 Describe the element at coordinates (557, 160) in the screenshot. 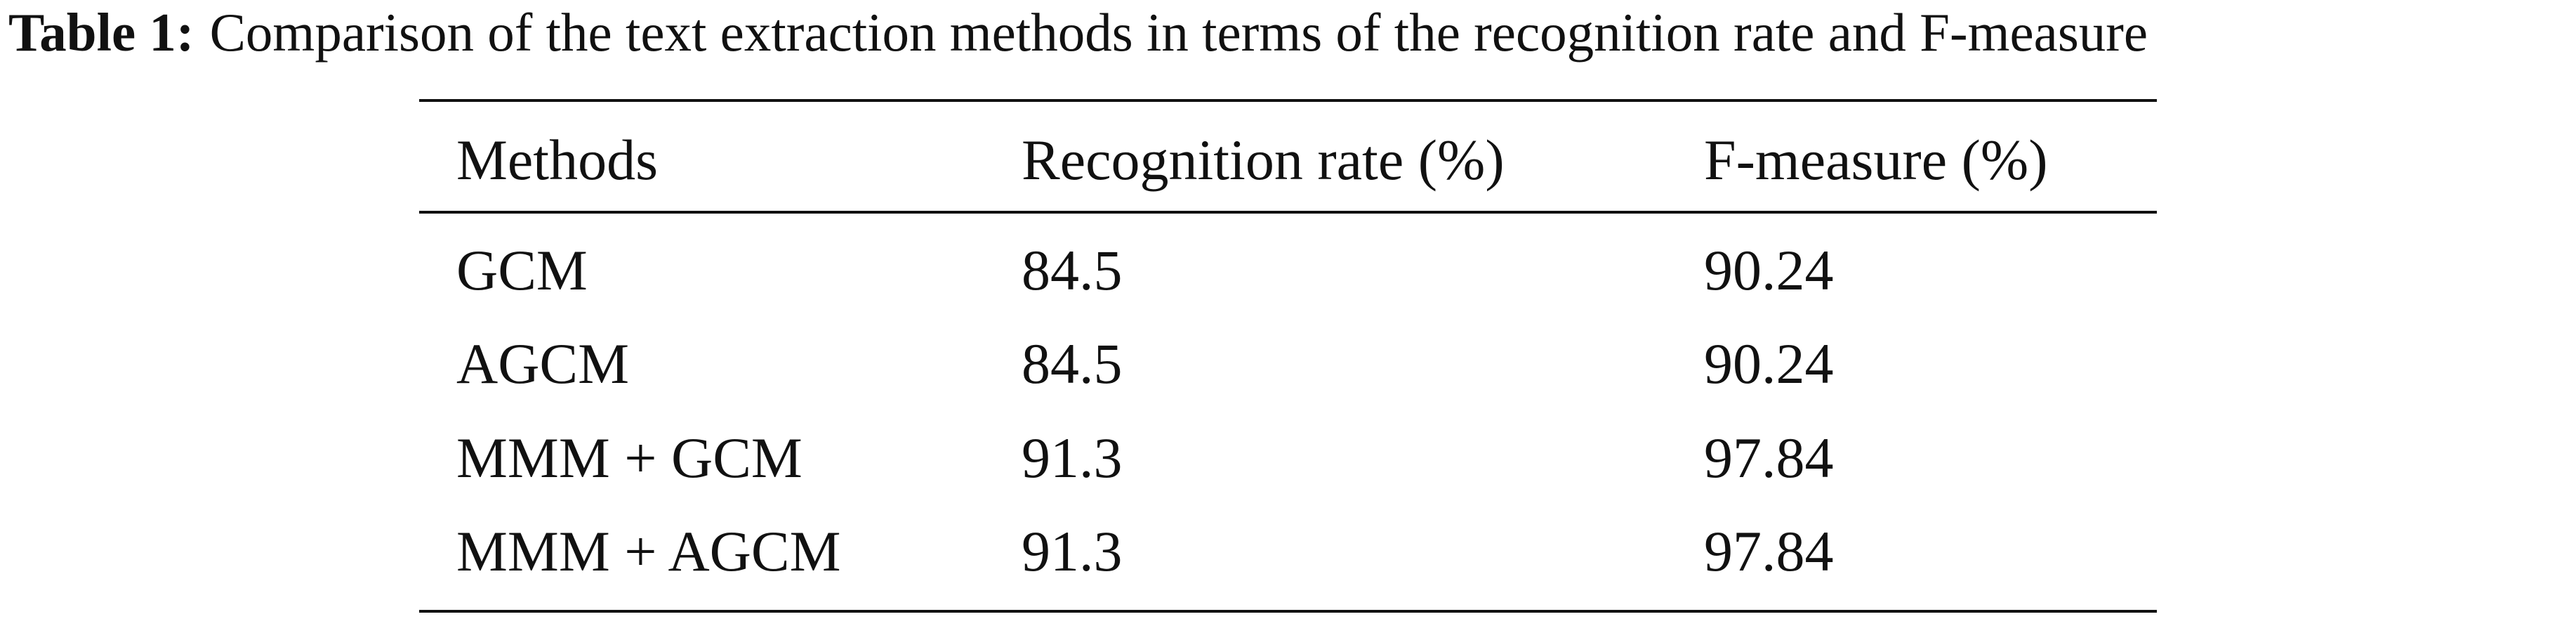

I see `header-cell: Methods` at that location.